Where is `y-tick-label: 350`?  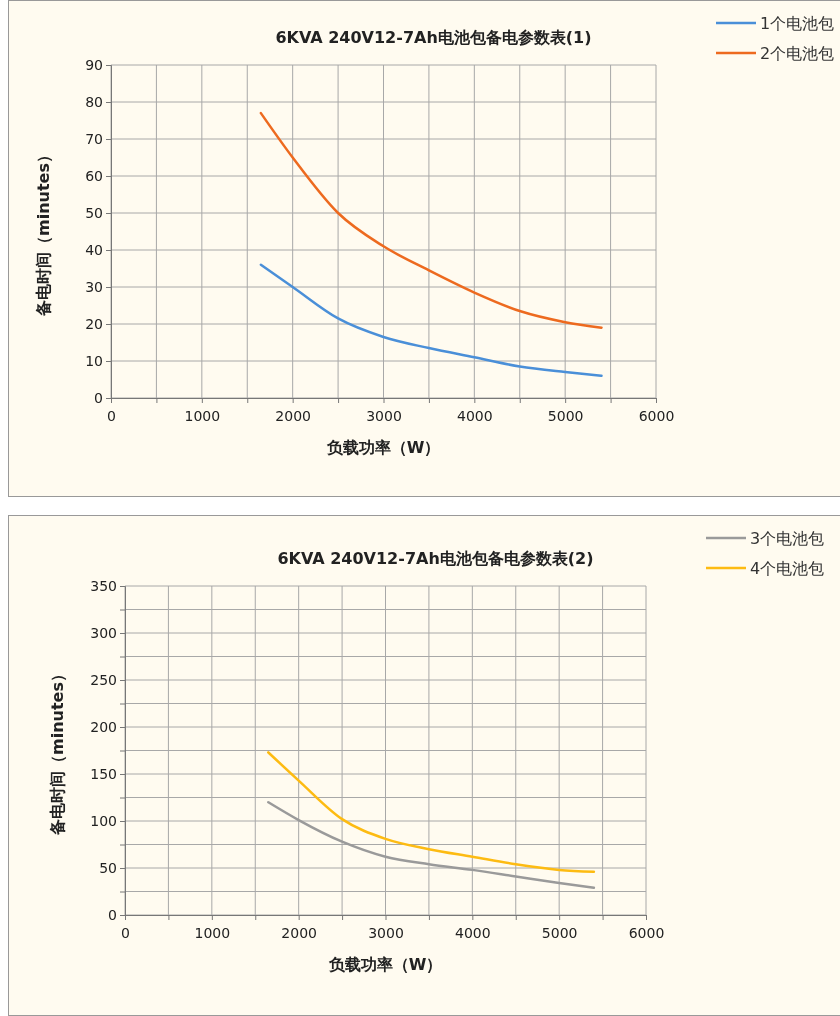
y-tick-label: 350 is located at coordinates (103, 585).